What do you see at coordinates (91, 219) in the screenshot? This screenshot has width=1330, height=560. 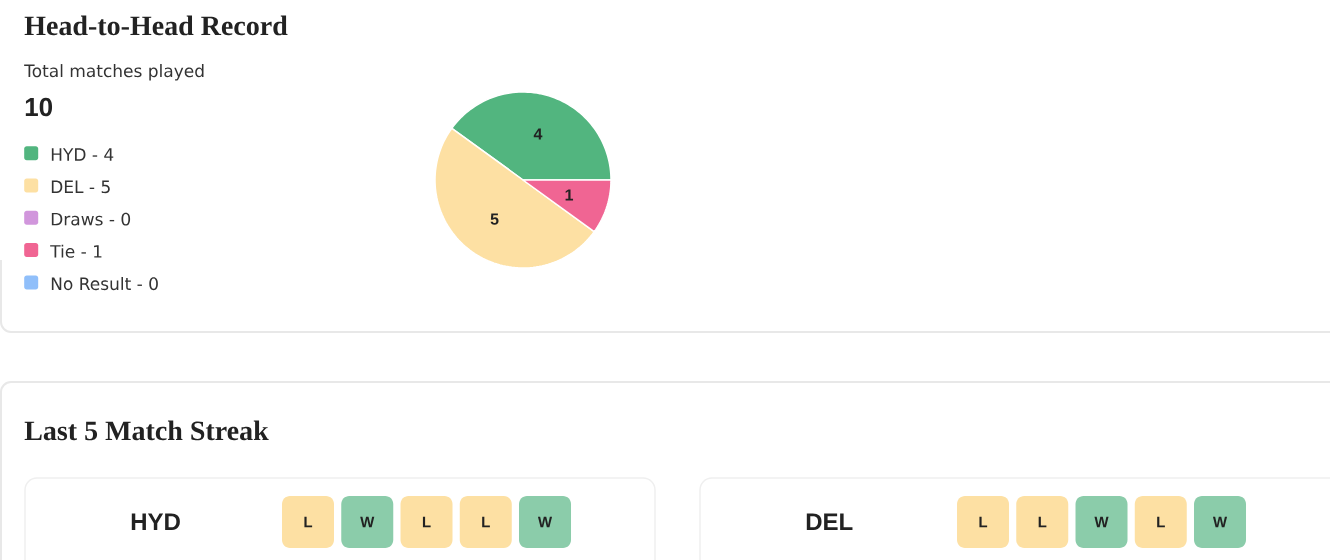 I see `legend-label: Draws - 0` at bounding box center [91, 219].